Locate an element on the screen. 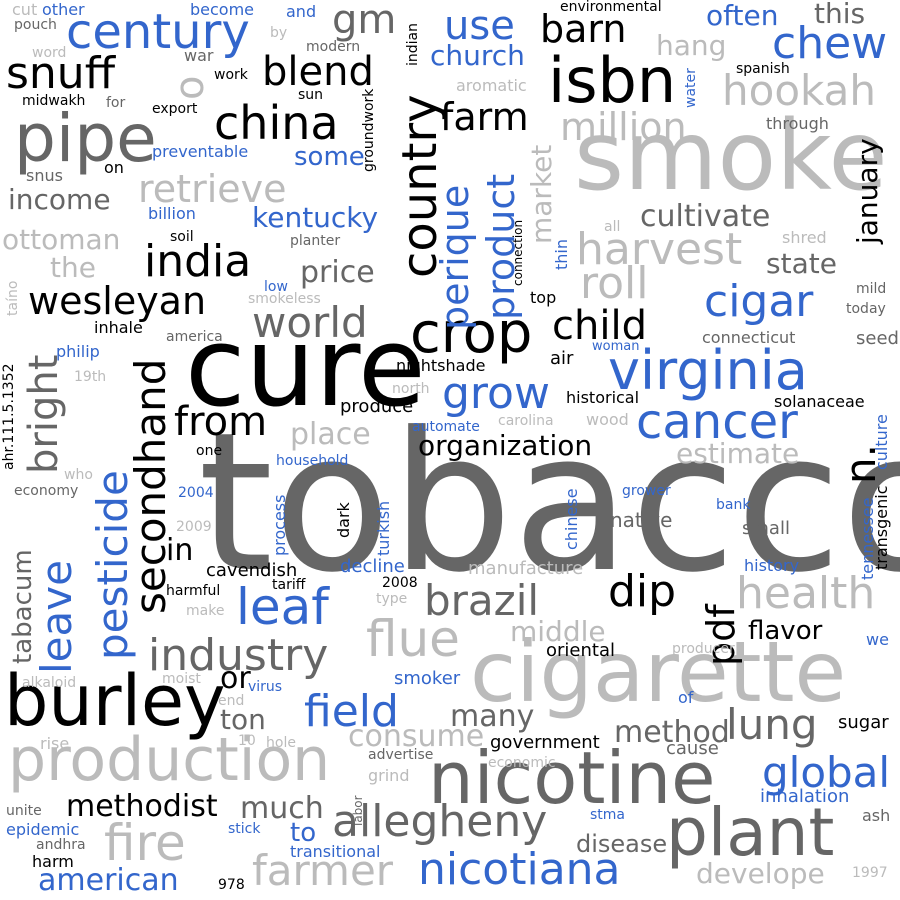 The image size is (900, 900). word-d10: 10 is located at coordinates (247, 741).